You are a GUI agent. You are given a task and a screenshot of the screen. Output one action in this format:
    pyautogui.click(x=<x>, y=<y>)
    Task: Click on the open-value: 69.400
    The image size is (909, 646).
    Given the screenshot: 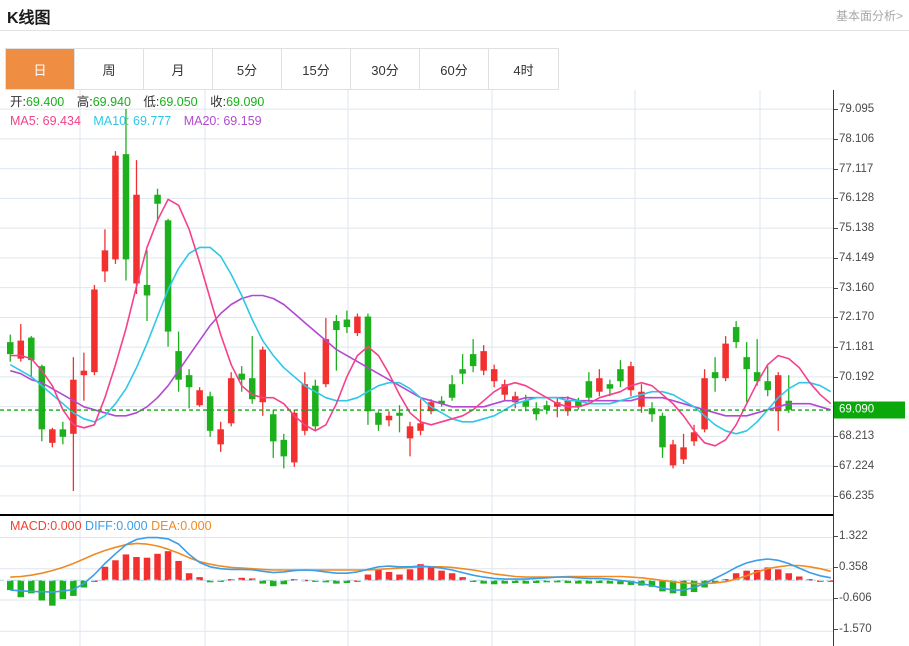 What is the action you would take?
    pyautogui.click(x=45, y=102)
    